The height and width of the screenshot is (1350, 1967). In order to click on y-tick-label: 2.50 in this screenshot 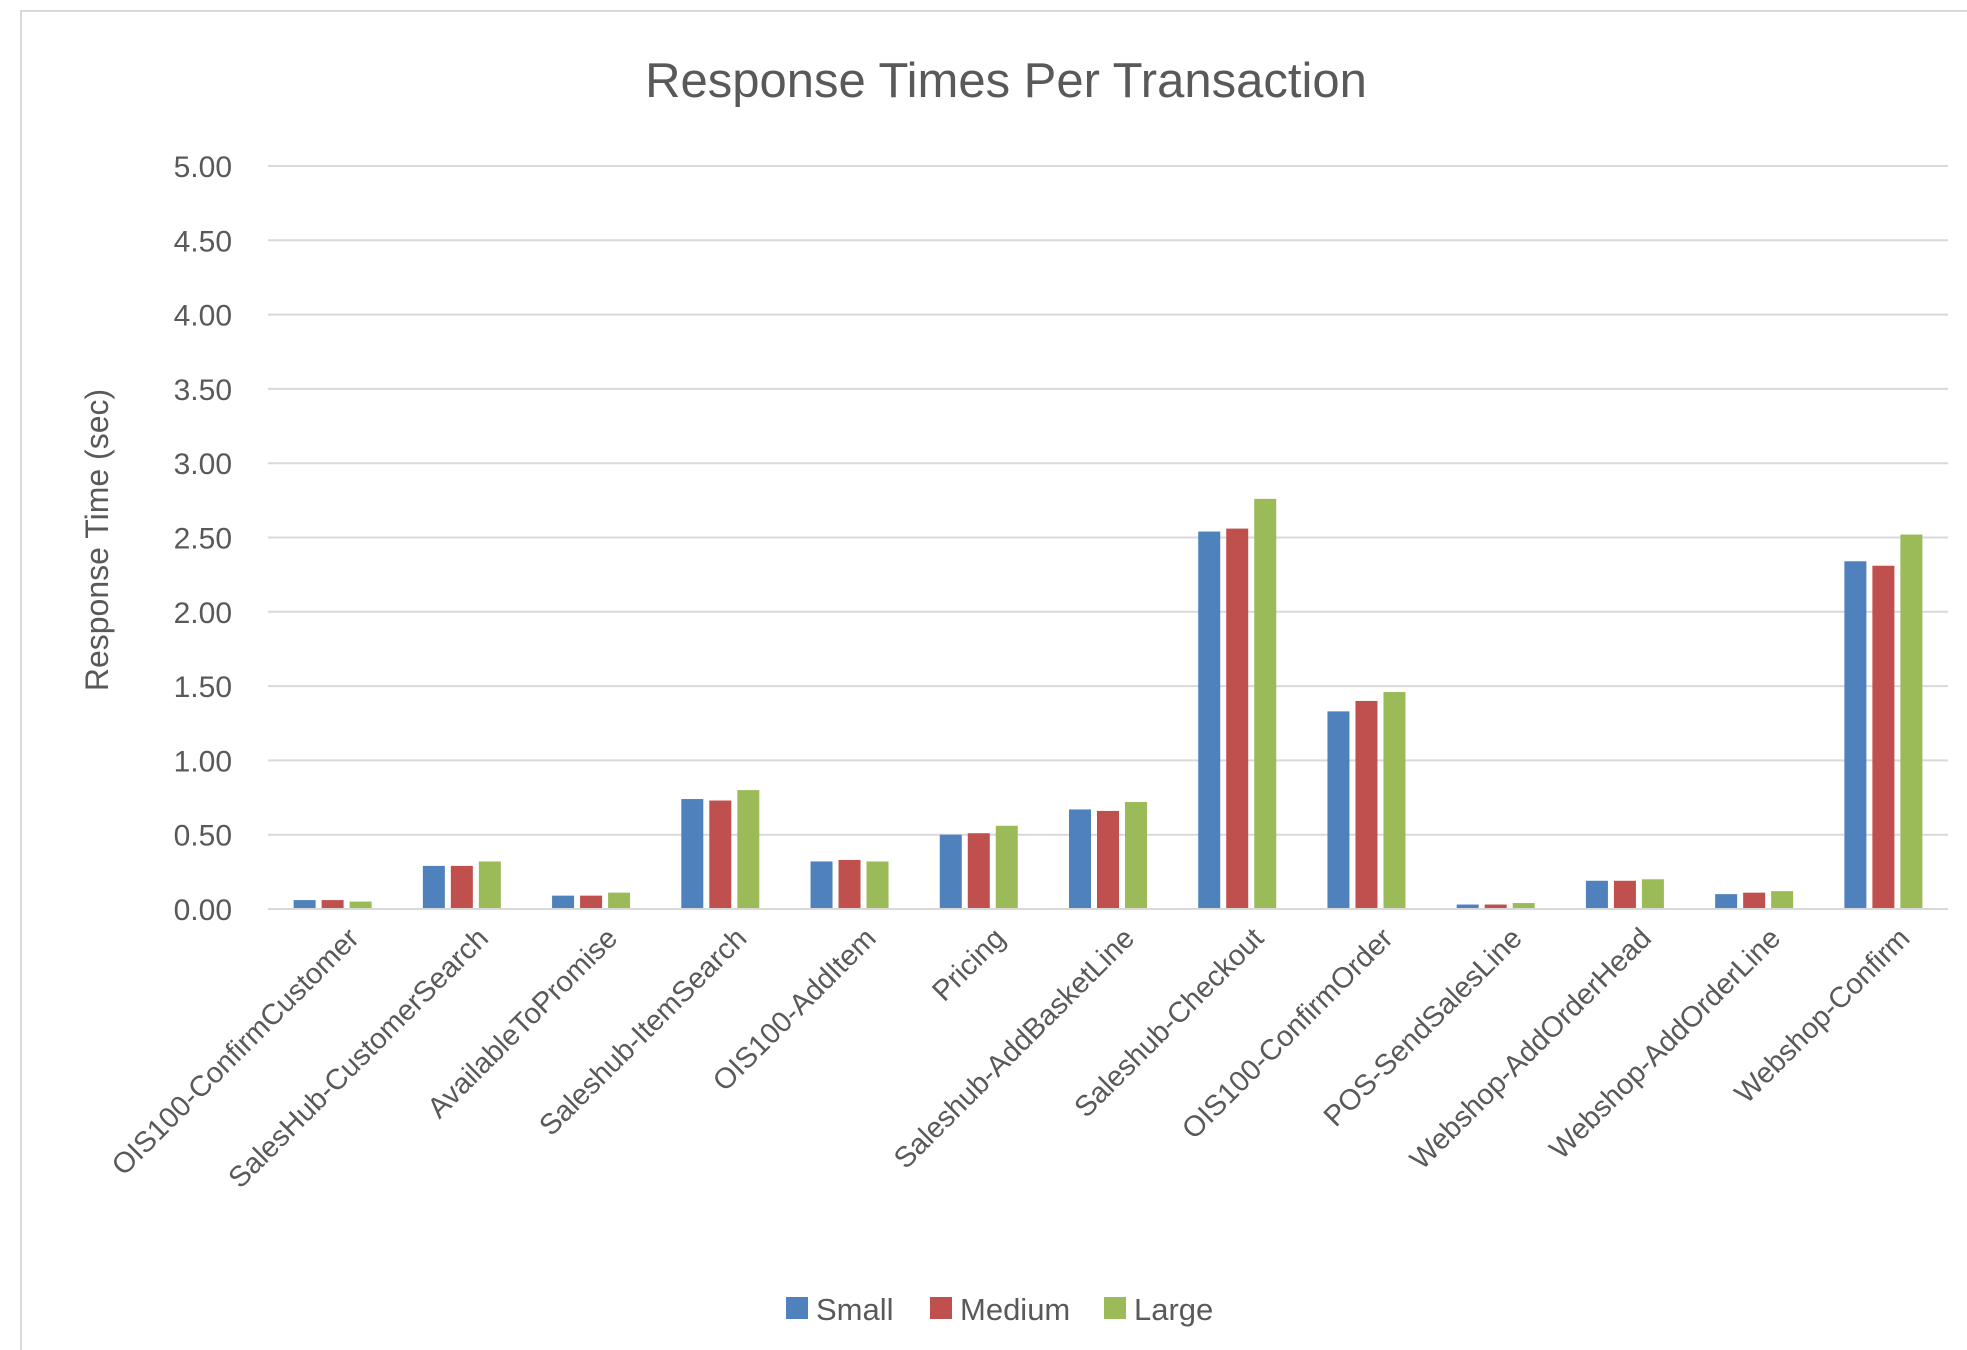, I will do `click(203, 539)`.